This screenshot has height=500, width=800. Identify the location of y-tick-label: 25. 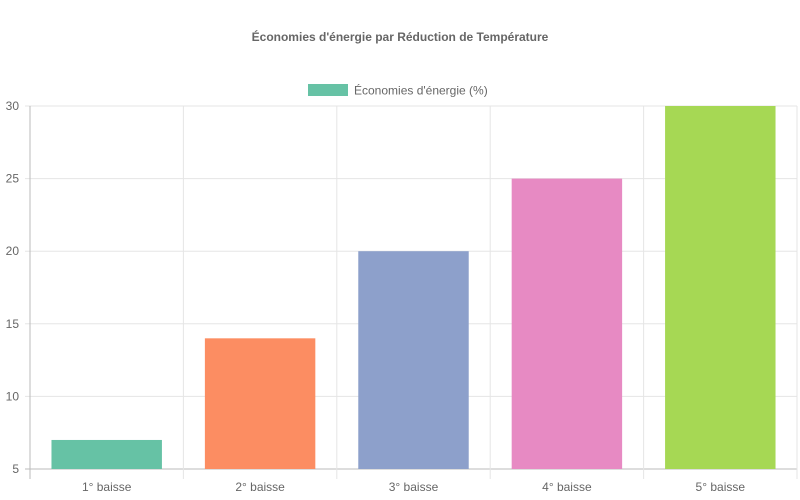
(13, 179).